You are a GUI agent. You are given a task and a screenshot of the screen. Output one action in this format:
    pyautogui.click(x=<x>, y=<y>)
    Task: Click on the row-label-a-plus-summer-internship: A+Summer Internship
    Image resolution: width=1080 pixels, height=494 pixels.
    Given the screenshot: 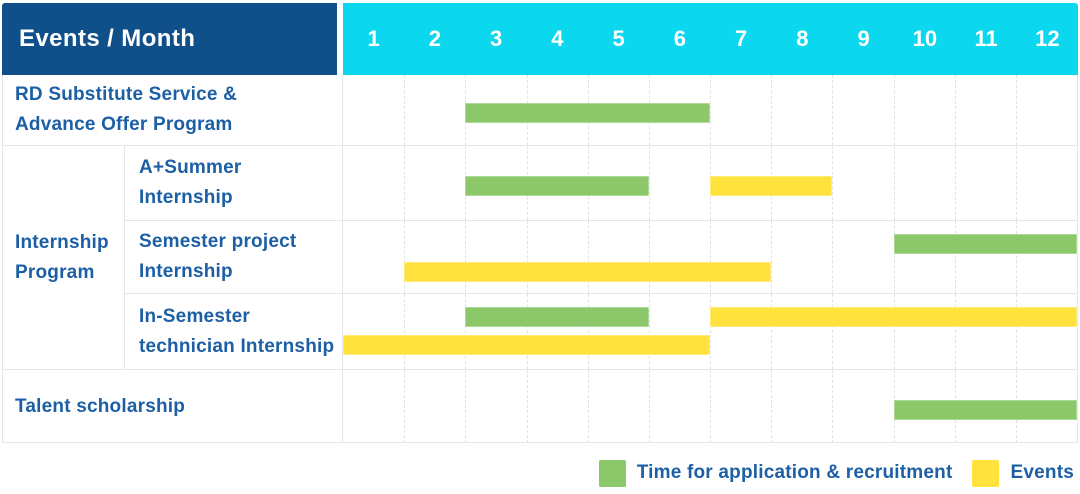 What is the action you would take?
    pyautogui.click(x=233, y=183)
    